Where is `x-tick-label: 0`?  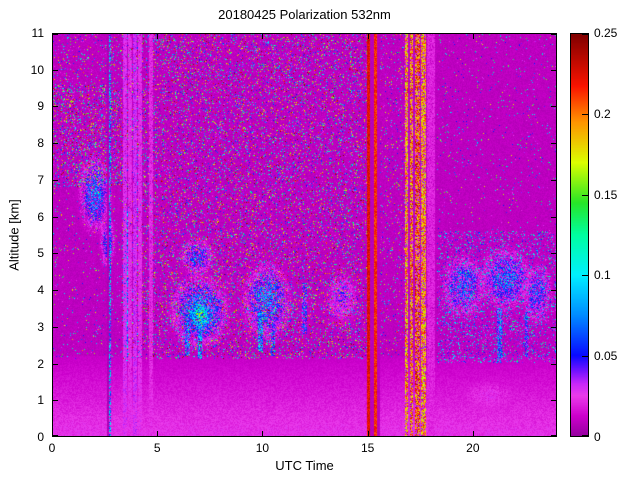 x-tick-label: 0 is located at coordinates (52, 448).